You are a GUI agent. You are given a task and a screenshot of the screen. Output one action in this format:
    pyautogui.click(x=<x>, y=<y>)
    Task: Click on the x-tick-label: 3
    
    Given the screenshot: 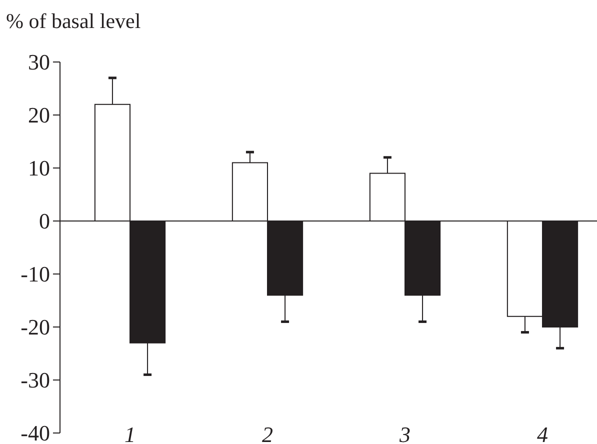 What is the action you would take?
    pyautogui.click(x=404, y=433)
    